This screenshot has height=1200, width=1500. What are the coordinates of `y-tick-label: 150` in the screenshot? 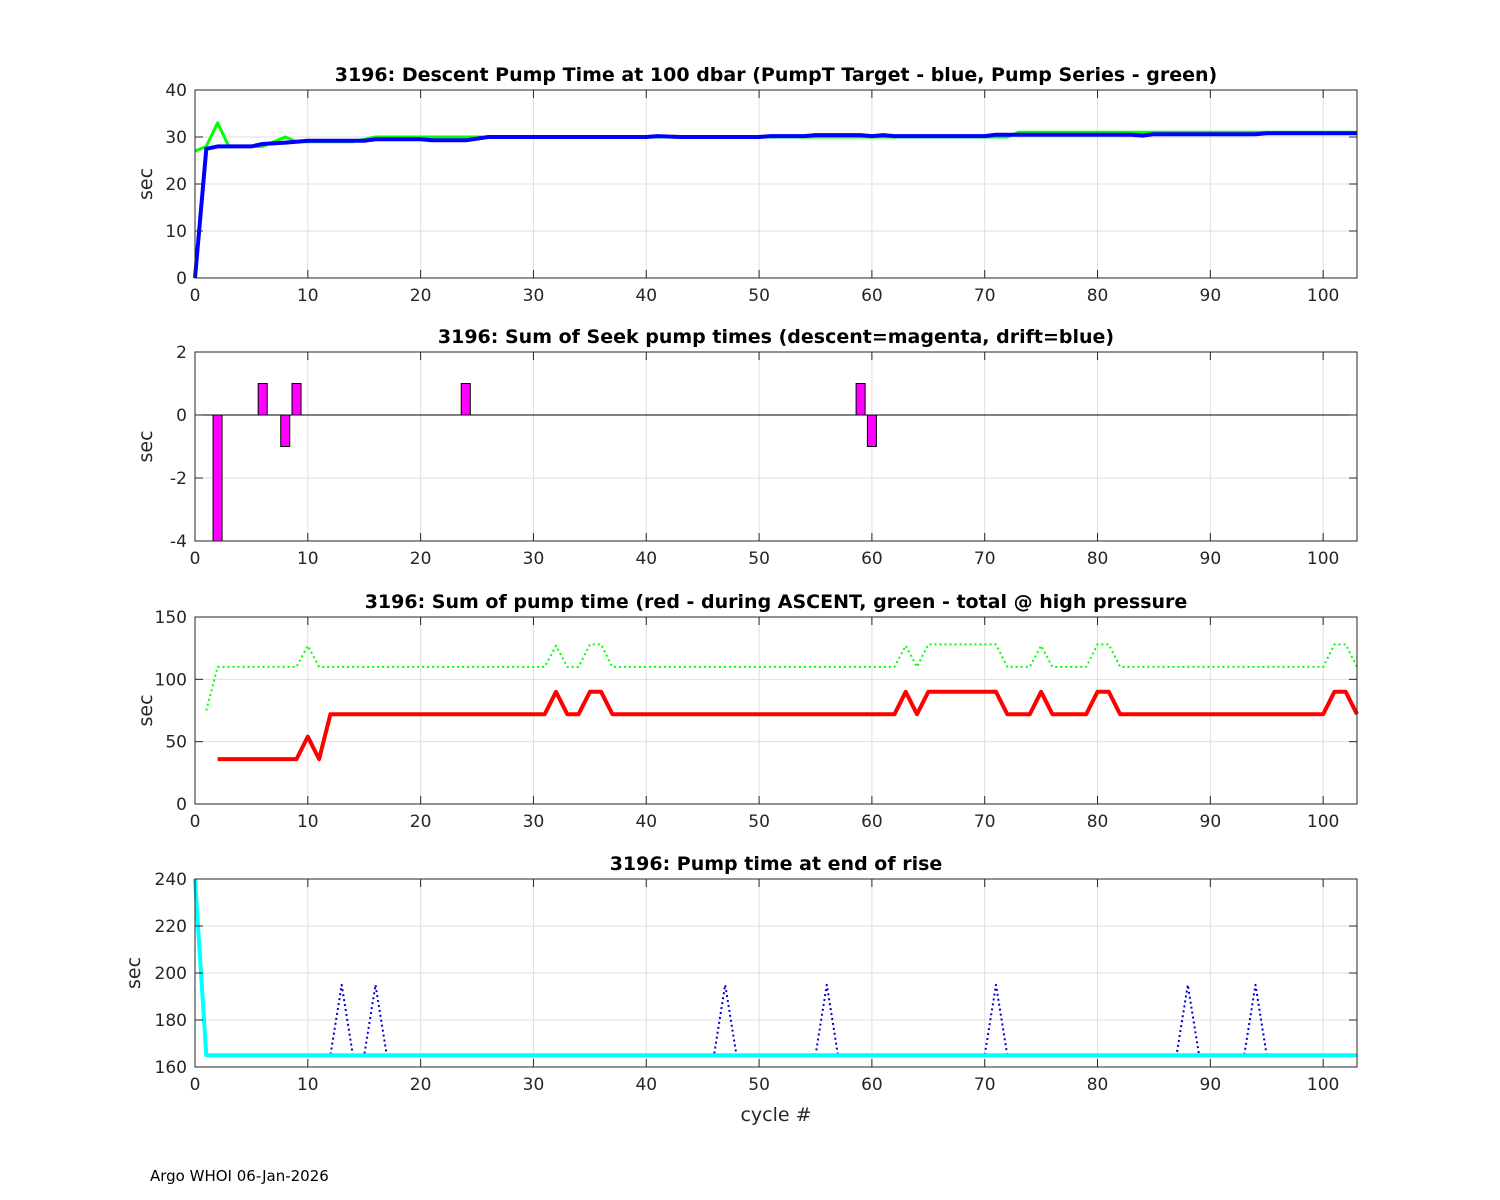 It's located at (171, 618).